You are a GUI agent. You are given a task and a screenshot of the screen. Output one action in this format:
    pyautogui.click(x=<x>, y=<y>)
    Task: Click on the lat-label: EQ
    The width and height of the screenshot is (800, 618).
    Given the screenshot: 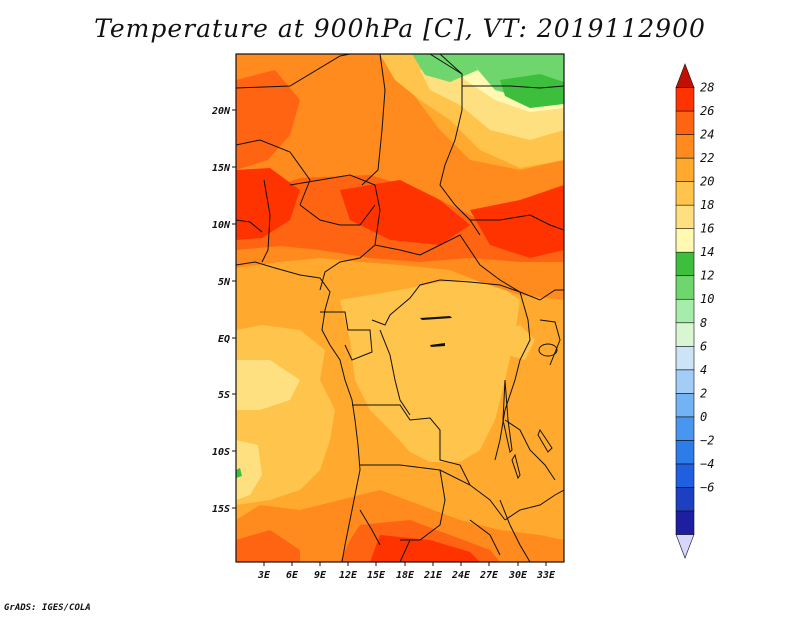 What is the action you would take?
    pyautogui.click(x=224, y=339)
    